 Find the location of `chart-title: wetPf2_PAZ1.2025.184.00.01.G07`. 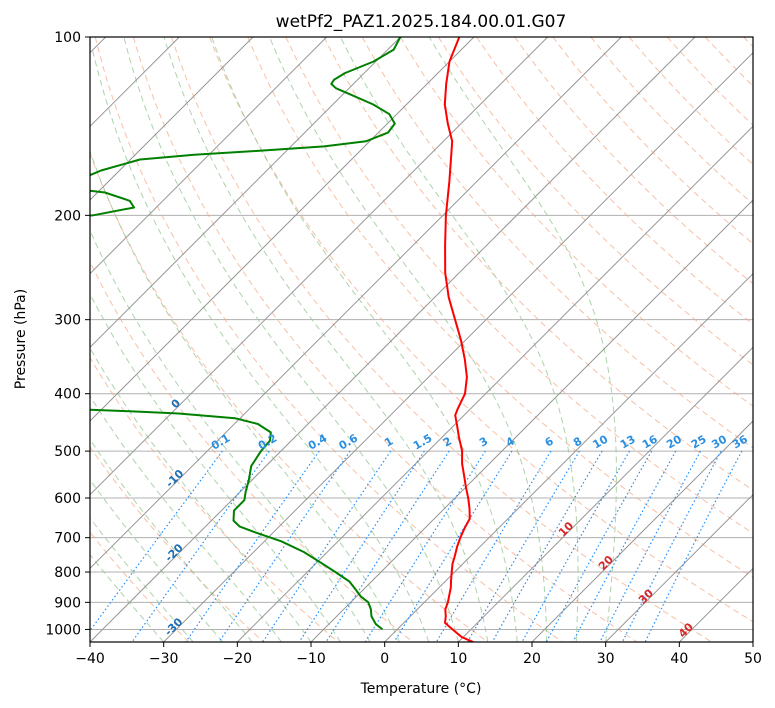

chart-title: wetPf2_PAZ1.2025.184.00.01.G07 is located at coordinates (421, 22).